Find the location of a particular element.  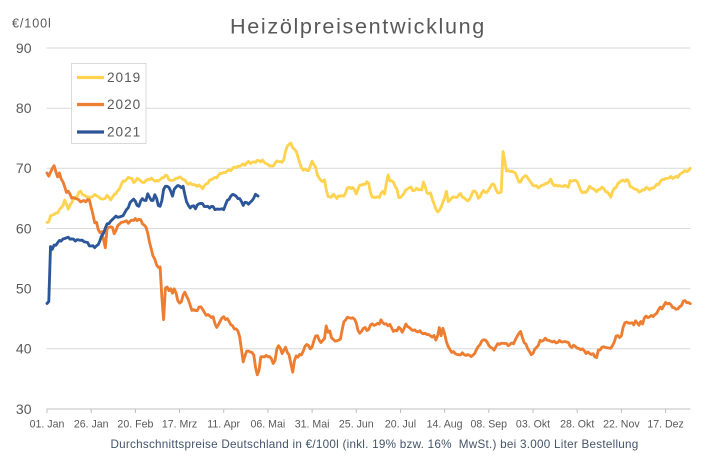

svg-text: 30 is located at coordinates (24, 409).